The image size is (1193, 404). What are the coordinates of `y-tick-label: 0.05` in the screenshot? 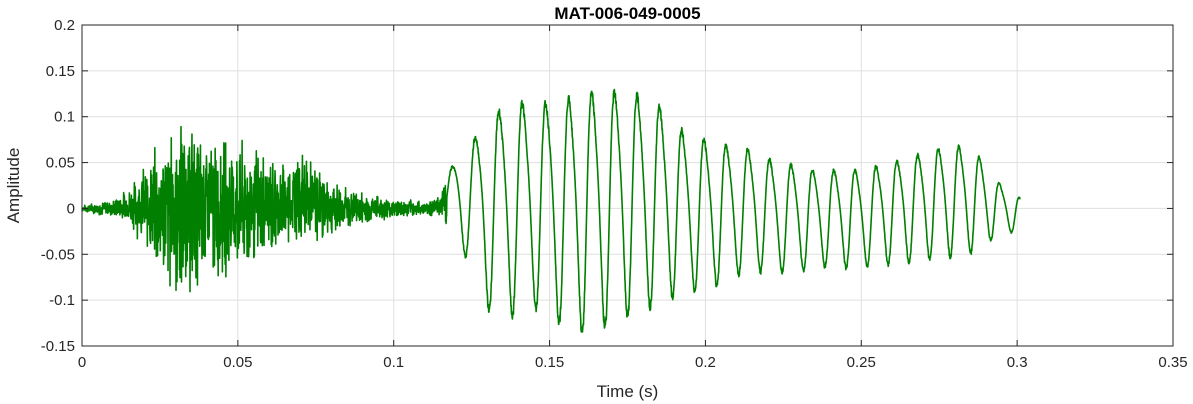 It's located at (60, 163).